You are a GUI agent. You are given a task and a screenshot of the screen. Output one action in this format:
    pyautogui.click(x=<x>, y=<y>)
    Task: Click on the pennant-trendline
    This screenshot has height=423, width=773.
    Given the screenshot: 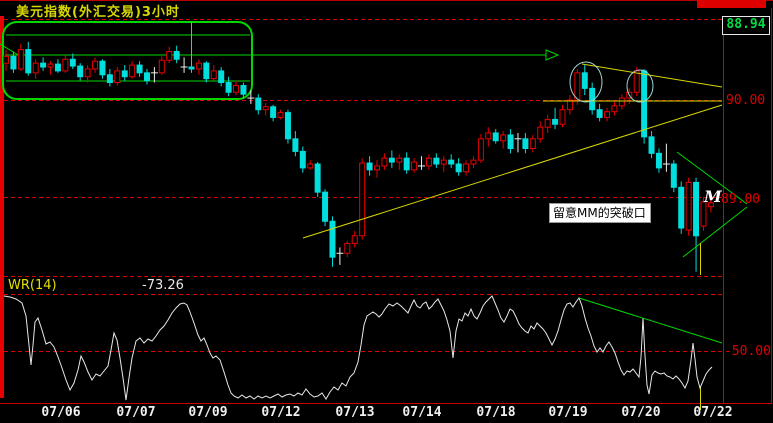 What is the action you would take?
    pyautogui.click(x=715, y=232)
    